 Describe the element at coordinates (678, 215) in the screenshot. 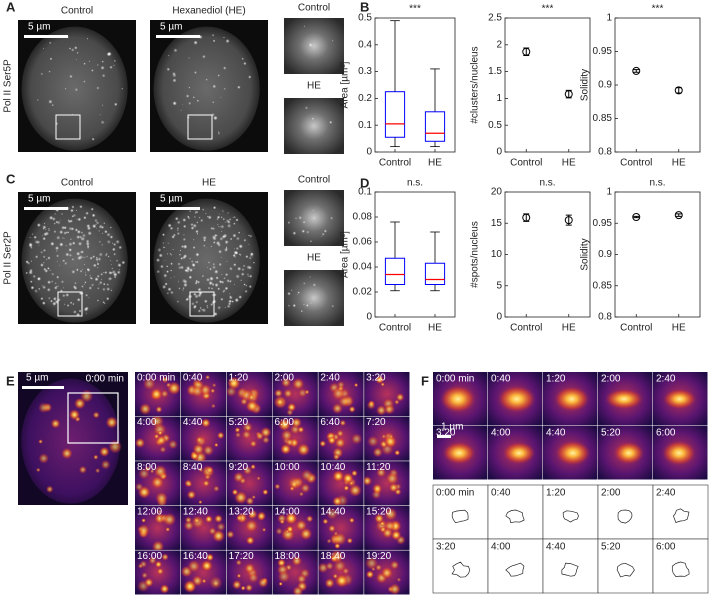

I see `mean-marker` at that location.